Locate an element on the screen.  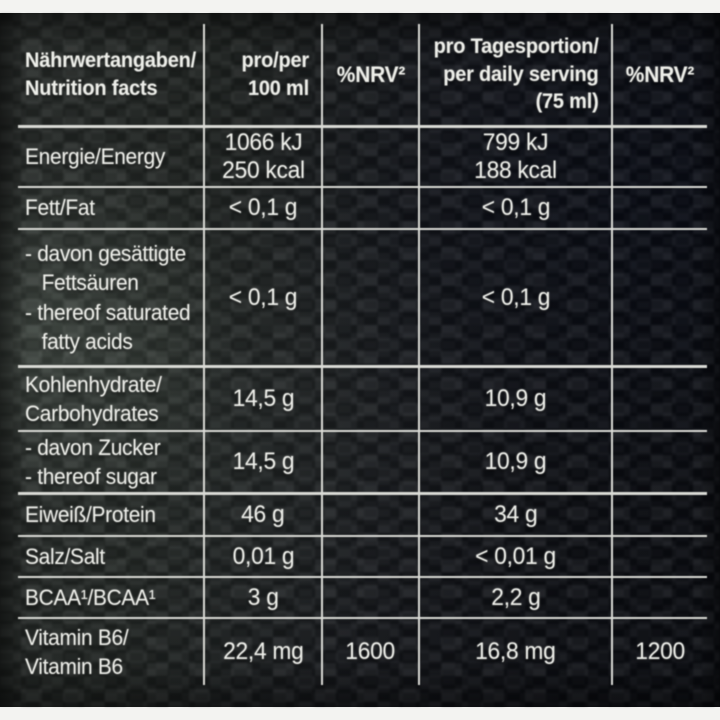
row-label: Eiweiß/Protein is located at coordinates (111, 515).